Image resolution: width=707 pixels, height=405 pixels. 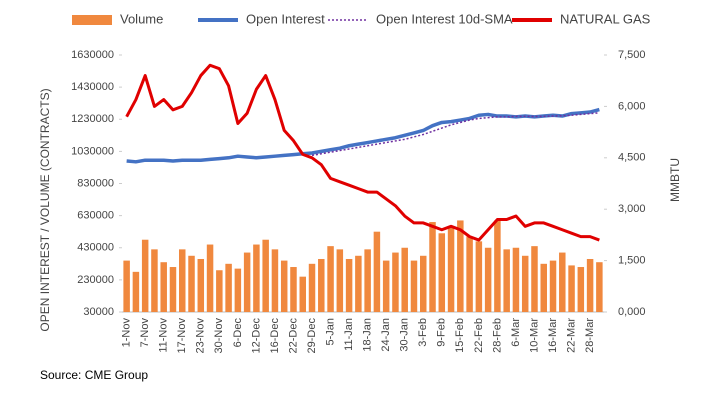 I want to click on y-tick-label: 1230000, so click(x=92, y=119).